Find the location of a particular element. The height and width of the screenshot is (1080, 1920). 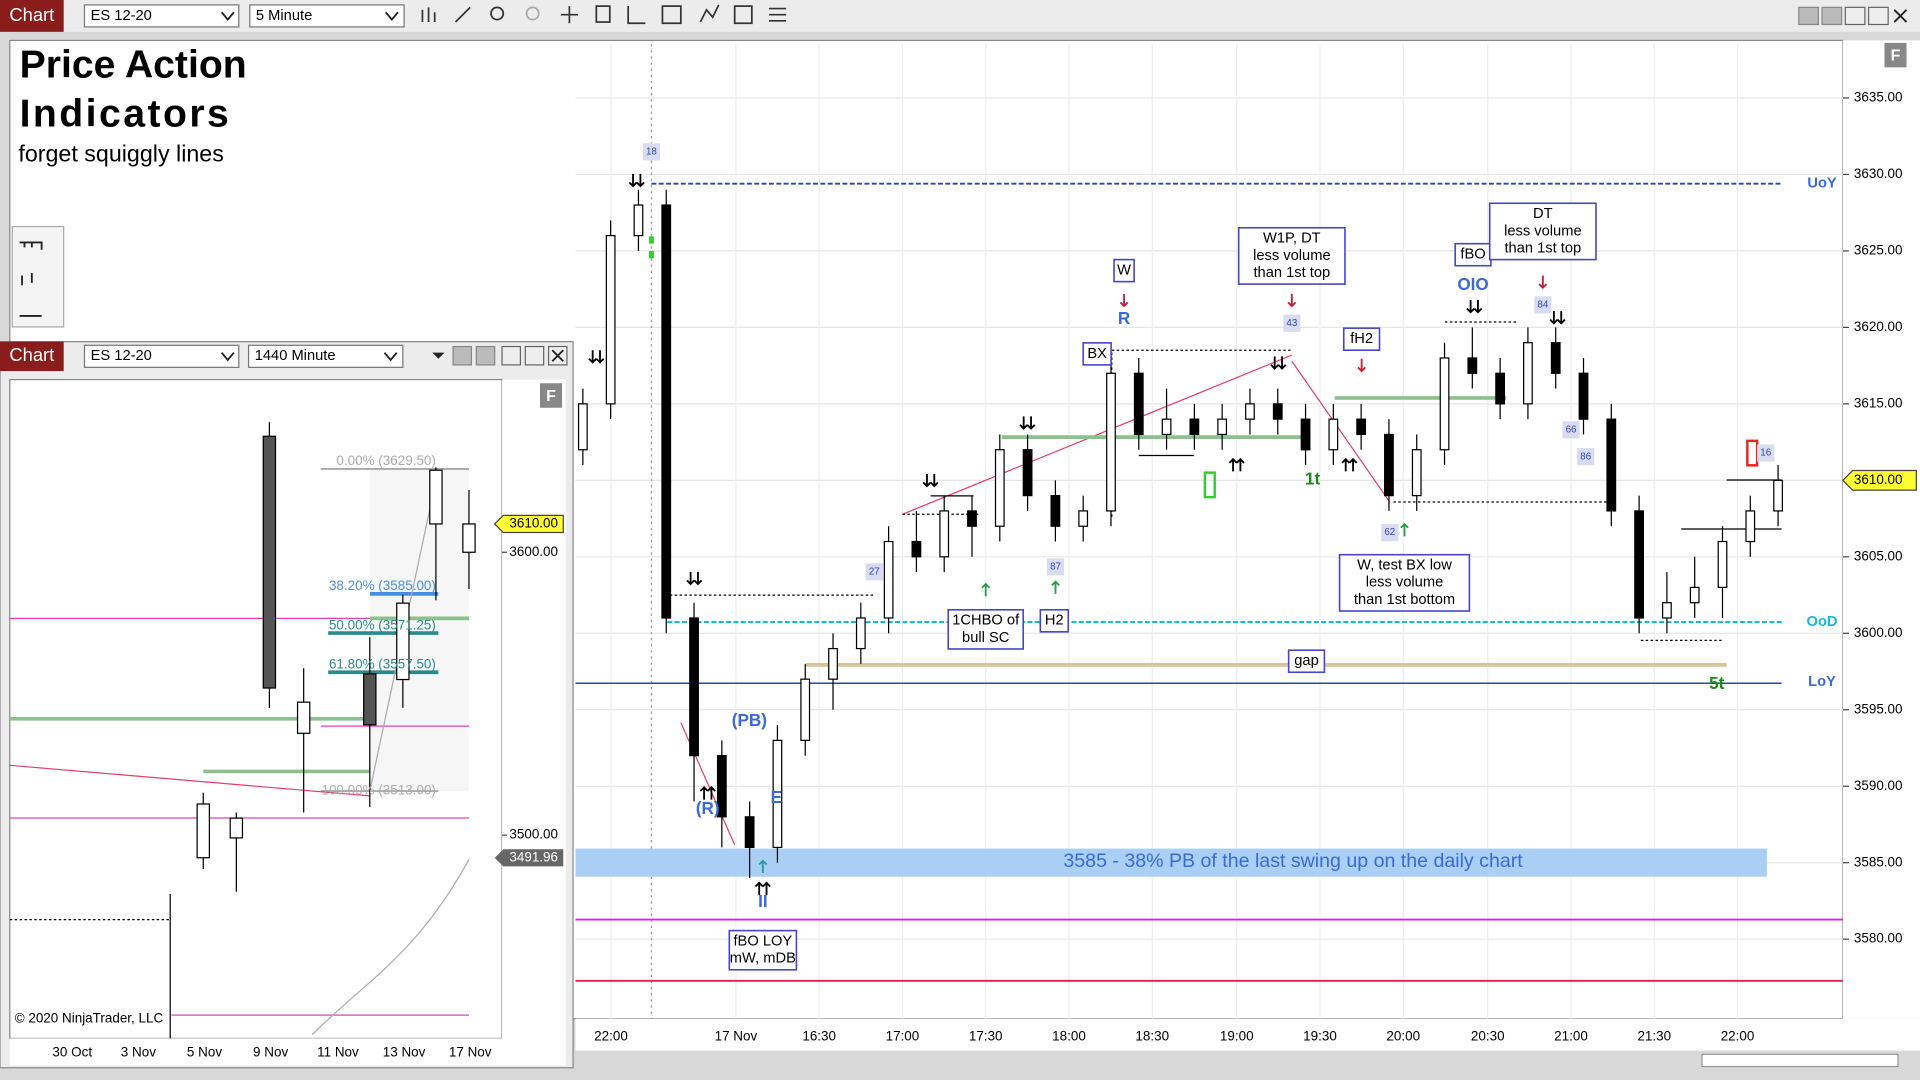

price-marker is located at coordinates (528, 524).